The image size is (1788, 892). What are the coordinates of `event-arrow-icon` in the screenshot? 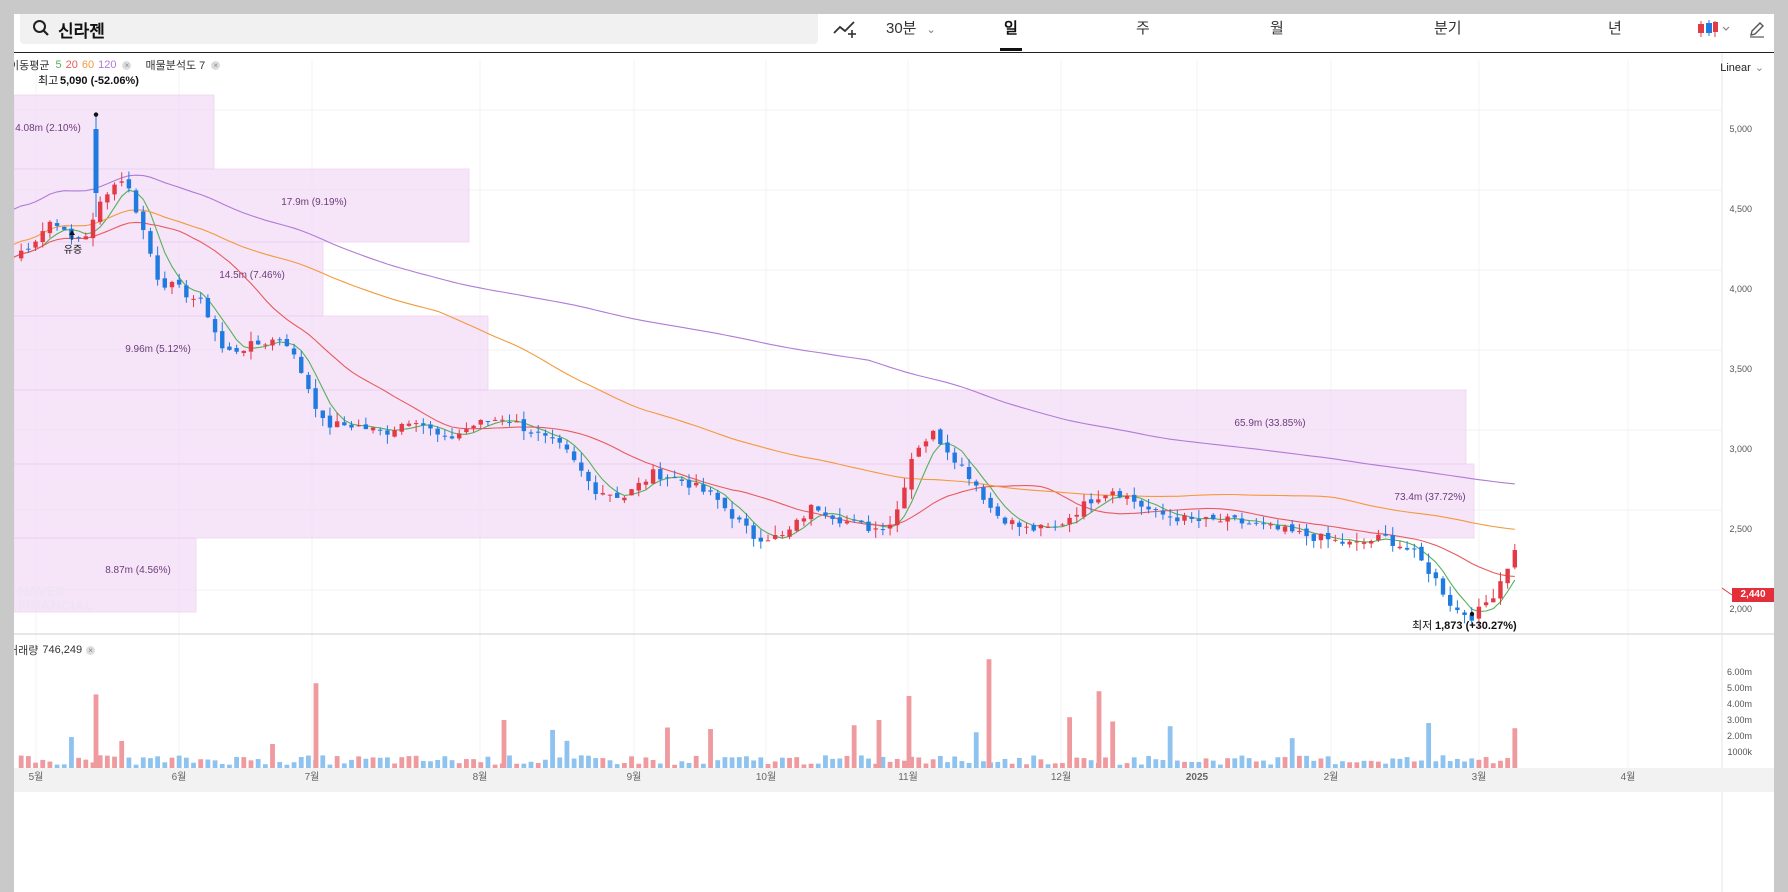 It's located at (72, 232).